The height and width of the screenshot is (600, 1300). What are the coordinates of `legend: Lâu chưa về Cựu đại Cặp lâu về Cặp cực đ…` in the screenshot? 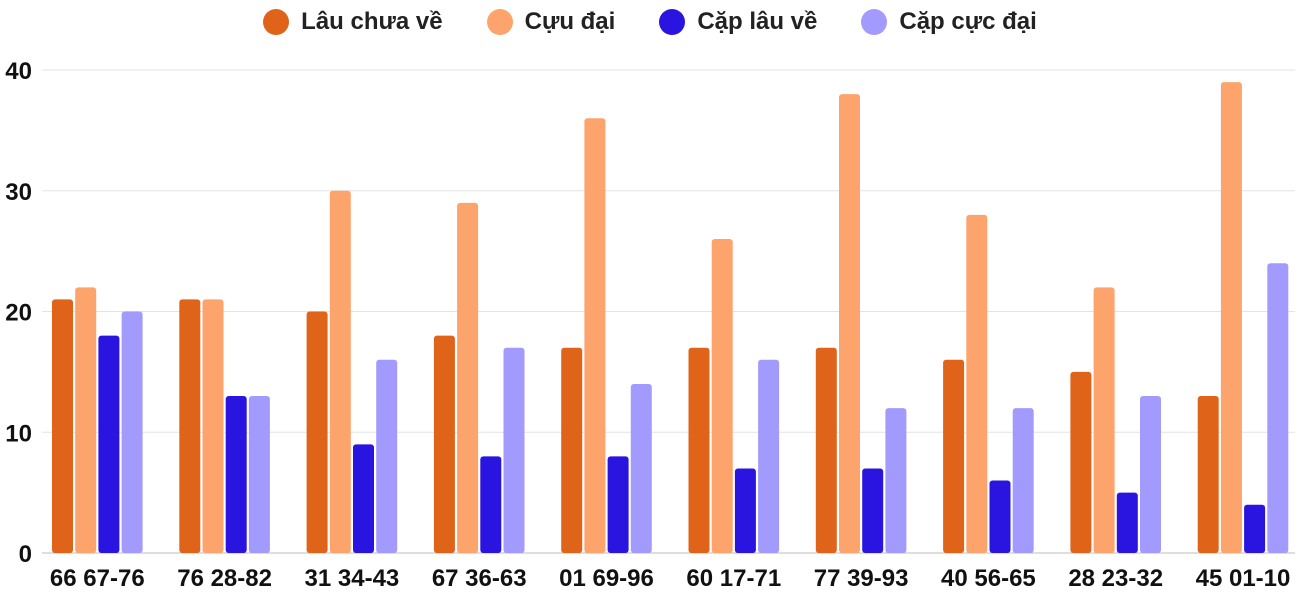 It's located at (650, 22).